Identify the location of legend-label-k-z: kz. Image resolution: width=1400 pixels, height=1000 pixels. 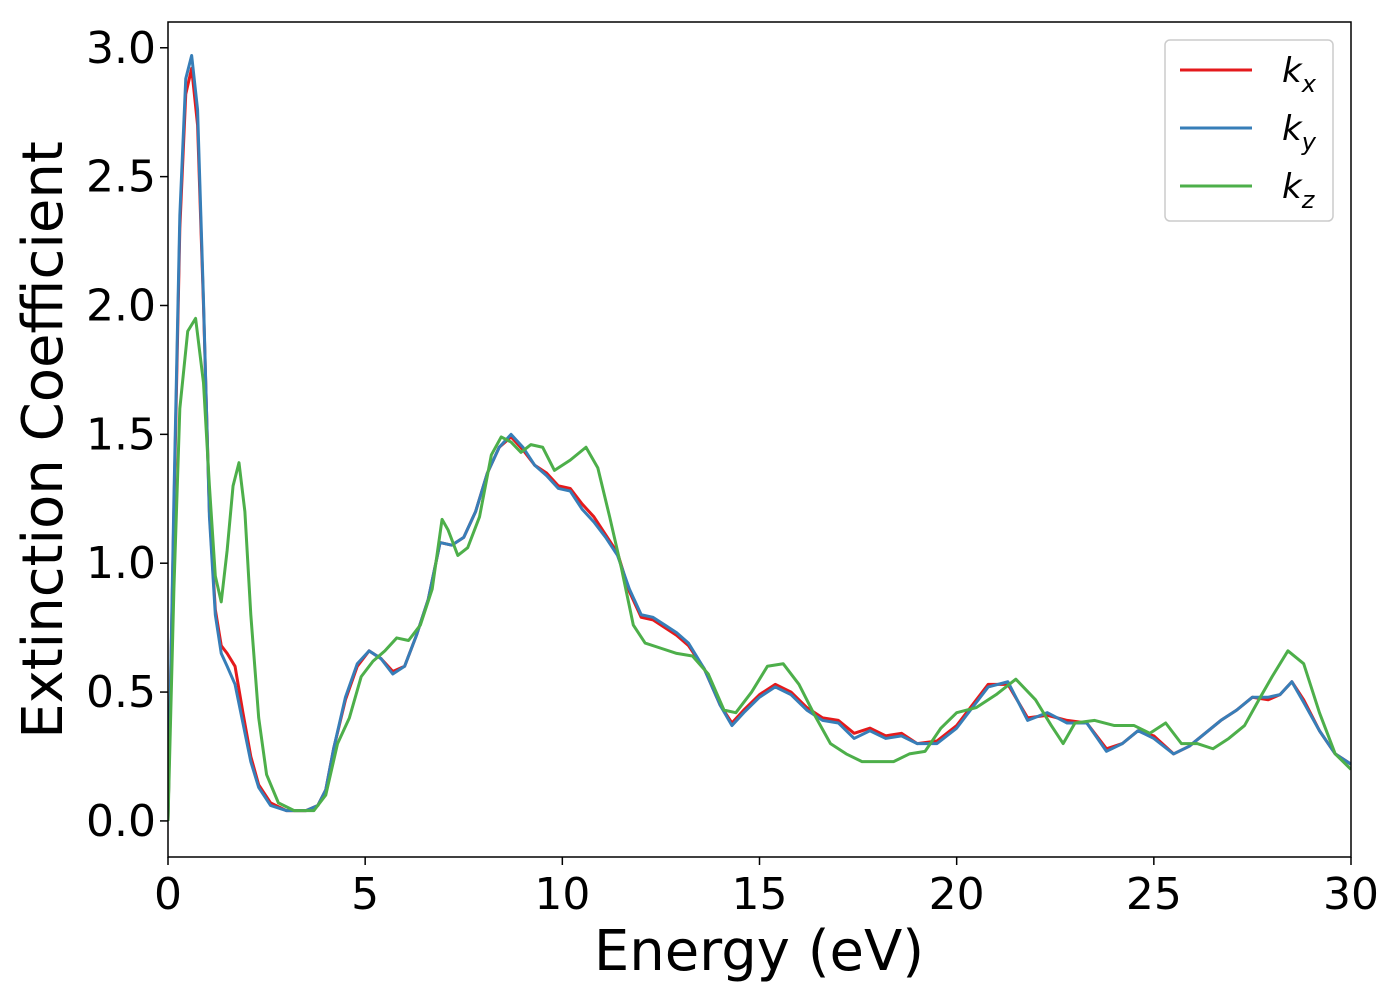
(1299, 190).